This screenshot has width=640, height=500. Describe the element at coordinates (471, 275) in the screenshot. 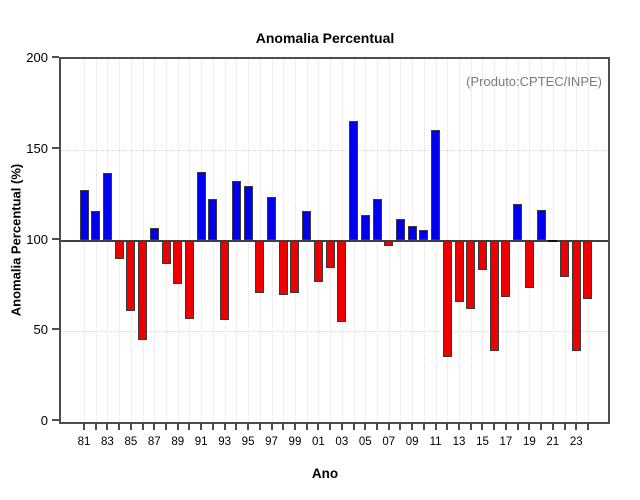

I see `bar-2014` at that location.